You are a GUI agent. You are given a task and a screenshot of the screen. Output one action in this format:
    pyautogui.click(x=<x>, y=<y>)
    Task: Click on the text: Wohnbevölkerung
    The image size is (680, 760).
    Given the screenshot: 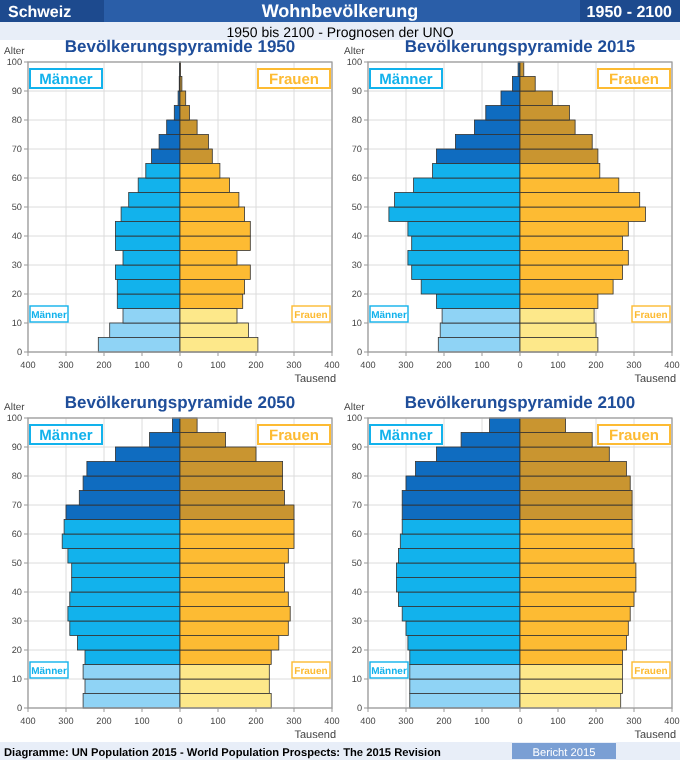 What is the action you would take?
    pyautogui.click(x=340, y=11)
    